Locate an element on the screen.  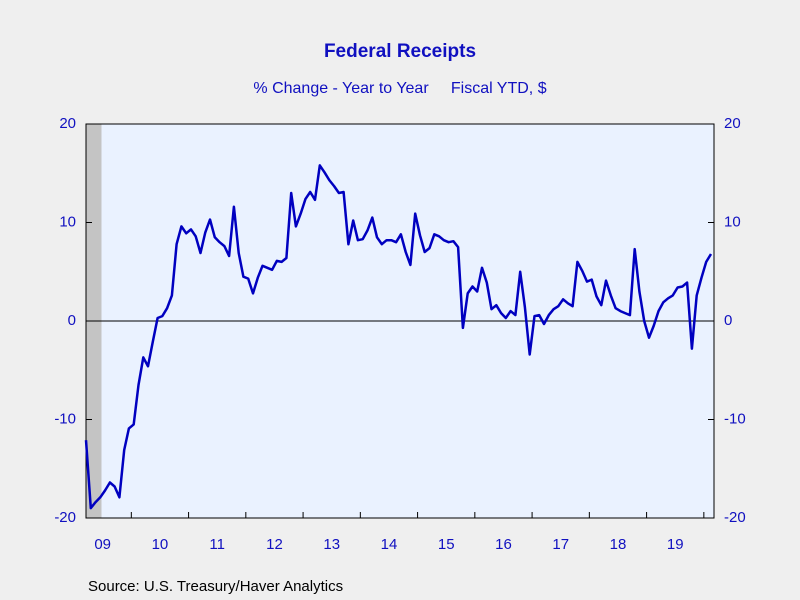
x-tick-label: 10 is located at coordinates (160, 544).